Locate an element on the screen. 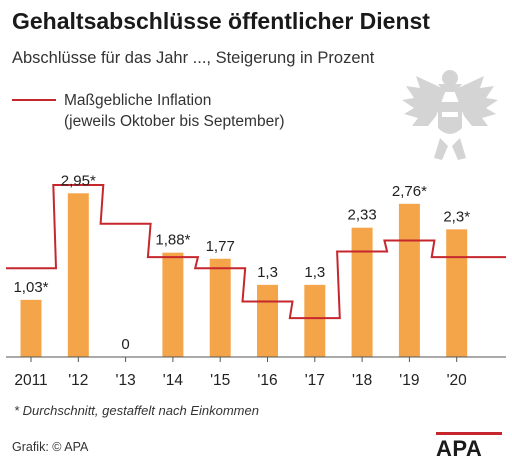 This screenshot has width=512, height=466. data-label-19: 2,76* is located at coordinates (409, 191).